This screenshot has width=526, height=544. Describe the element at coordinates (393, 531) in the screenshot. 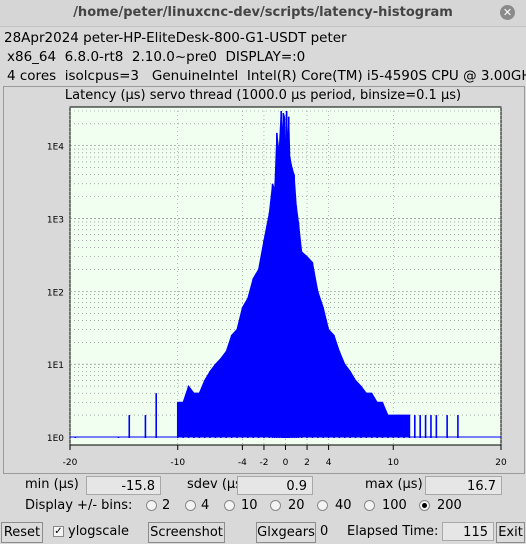

I see `elapsed-time-label: Elapsed Time:` at that location.